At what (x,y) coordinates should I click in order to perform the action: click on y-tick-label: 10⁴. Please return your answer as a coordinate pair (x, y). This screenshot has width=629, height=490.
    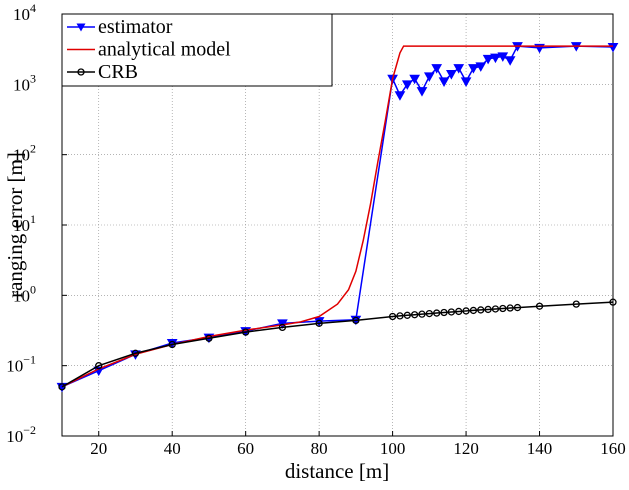
    Looking at the image, I should click on (24, 12).